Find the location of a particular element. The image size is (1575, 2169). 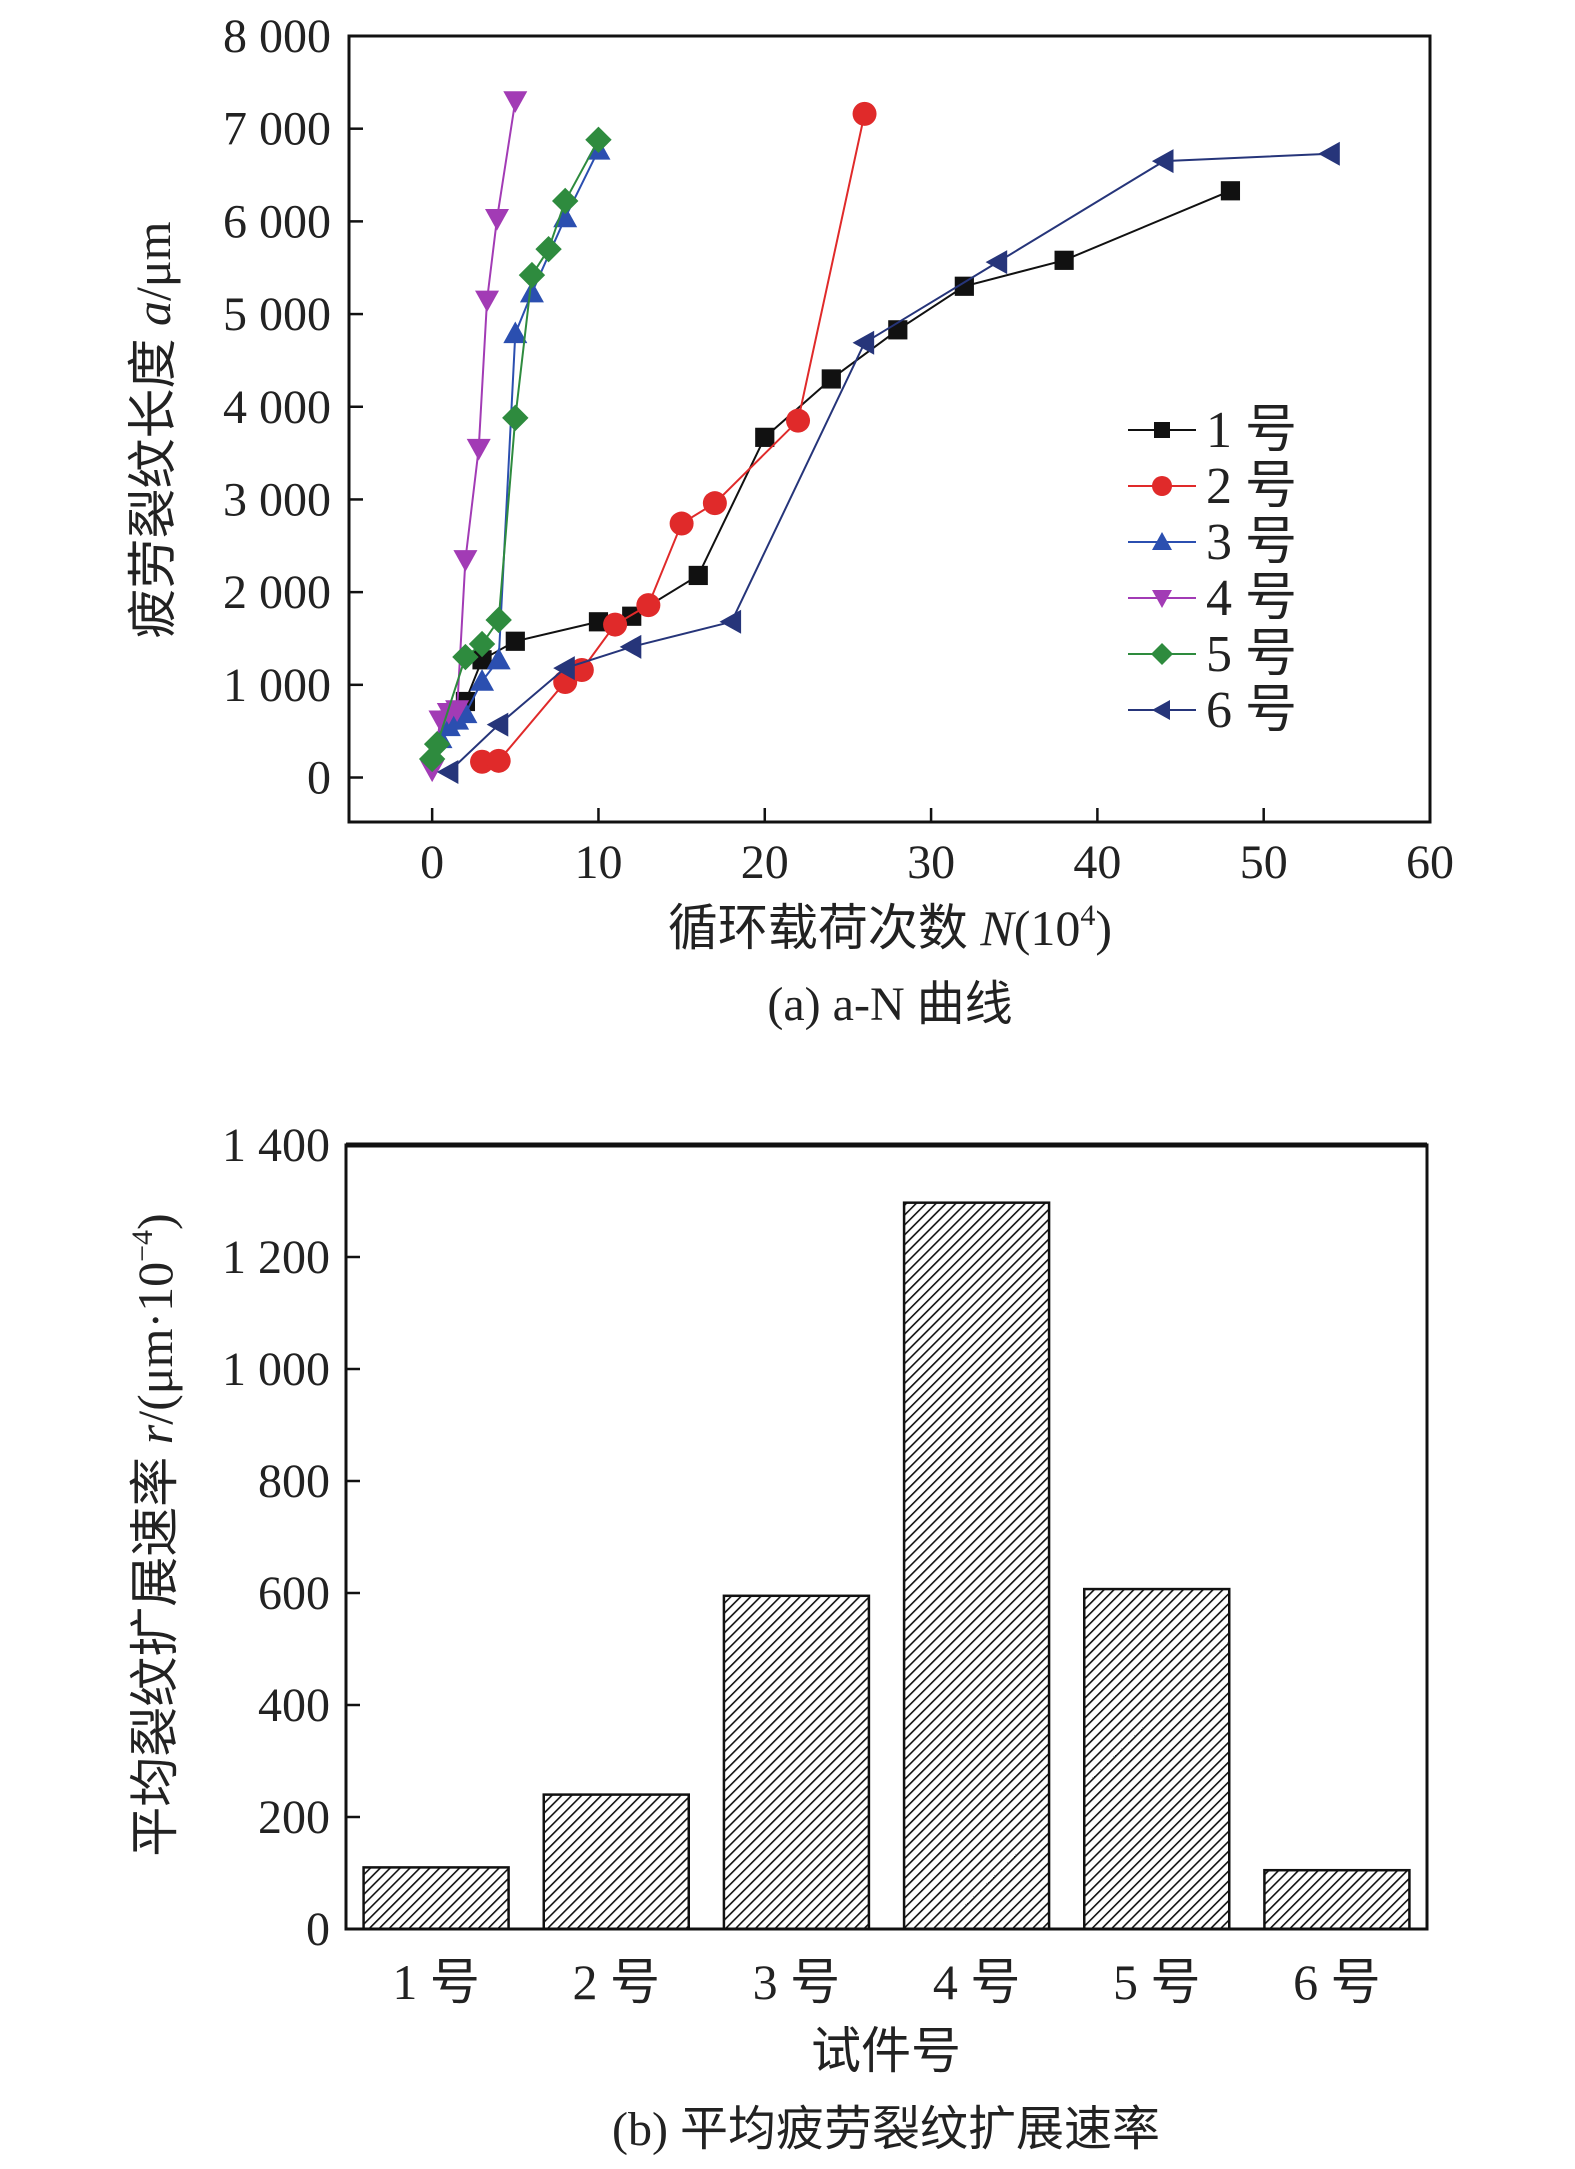

x-tick-label: 20 is located at coordinates (765, 862).